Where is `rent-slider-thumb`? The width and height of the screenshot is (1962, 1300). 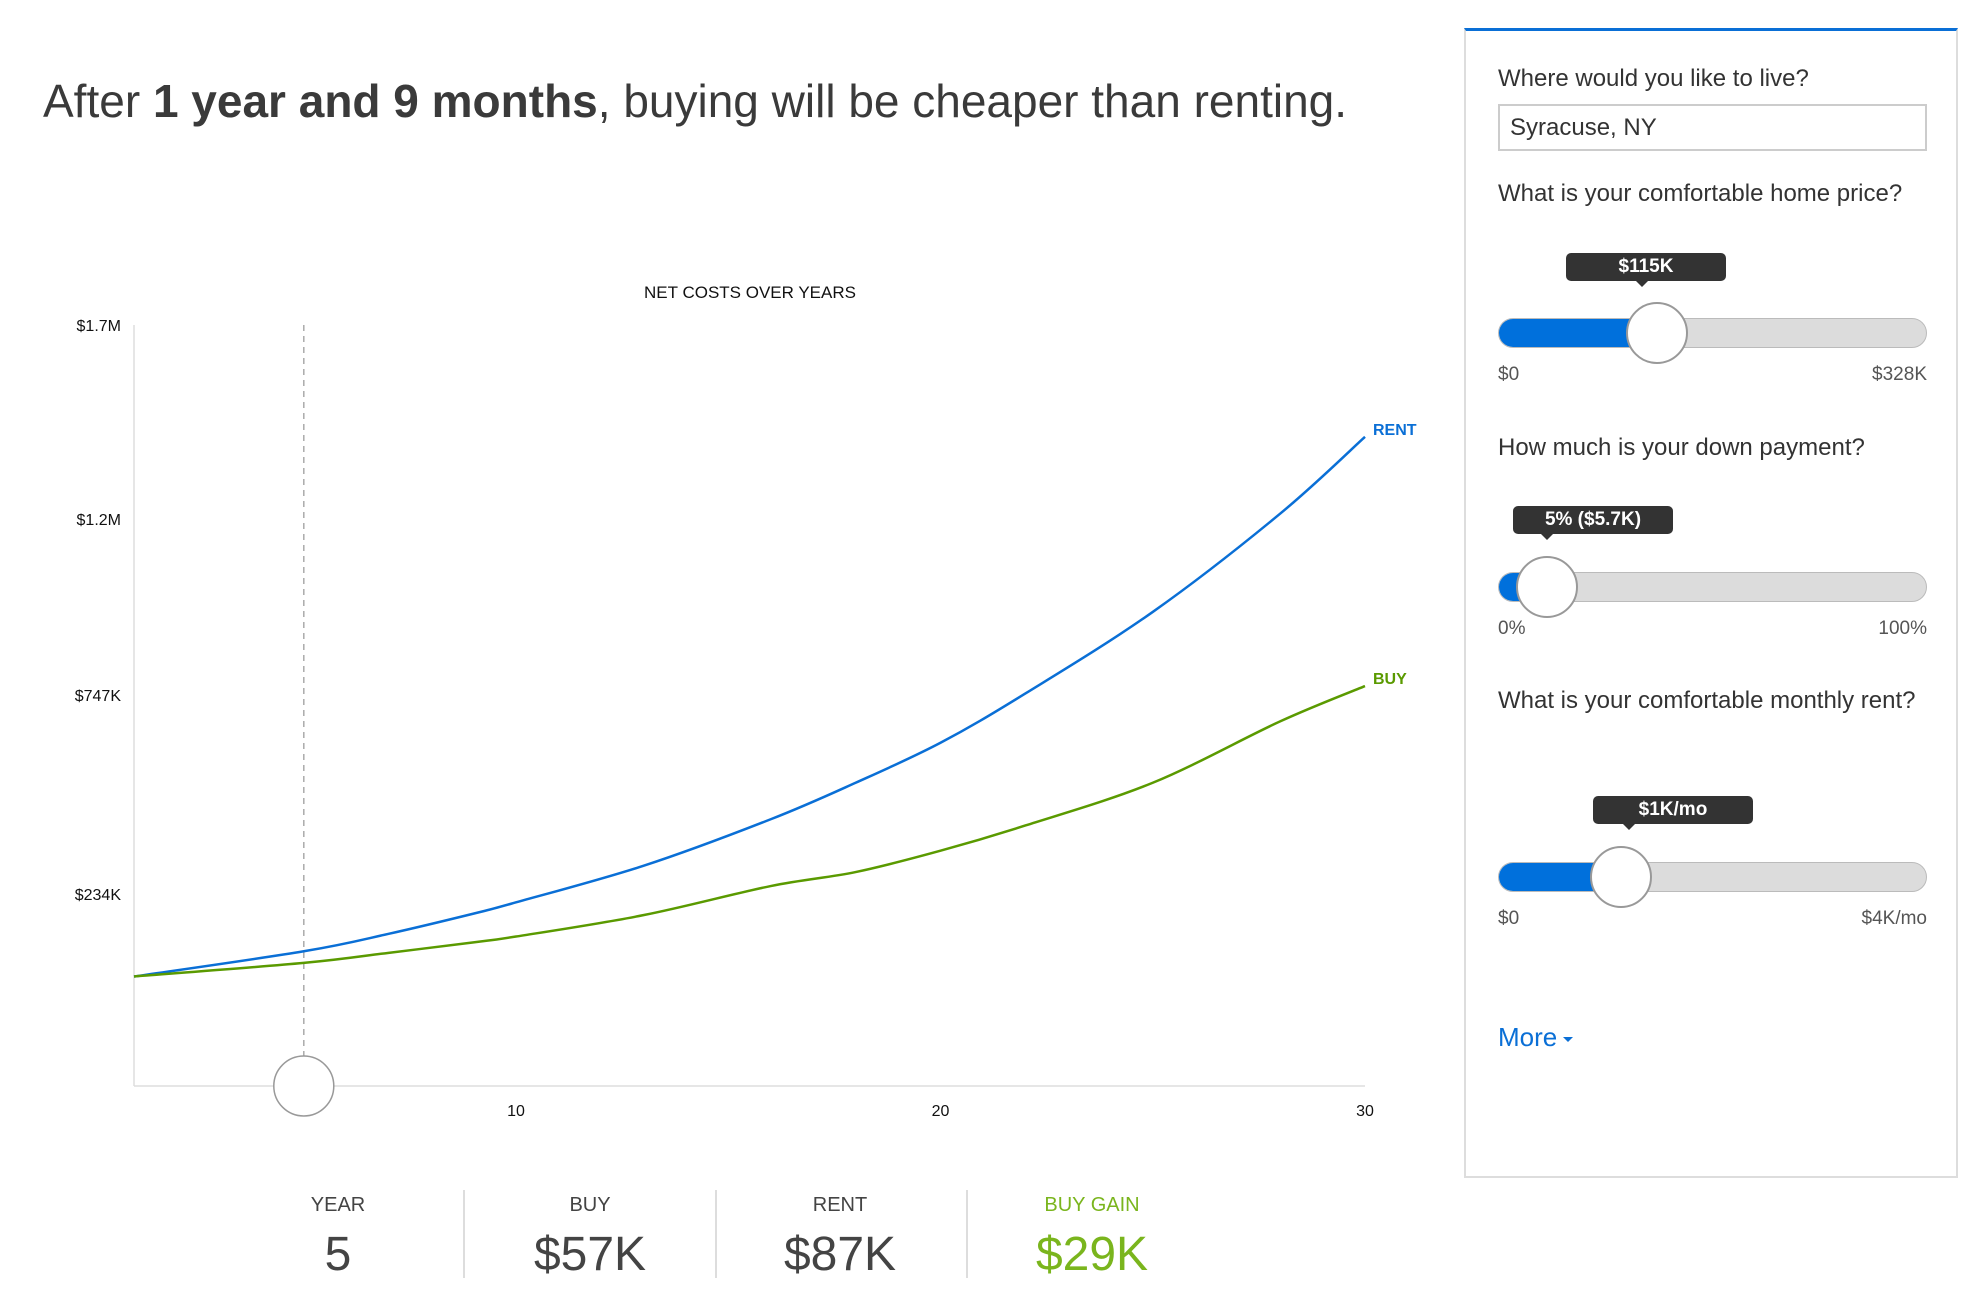
rent-slider-thumb is located at coordinates (1620, 877).